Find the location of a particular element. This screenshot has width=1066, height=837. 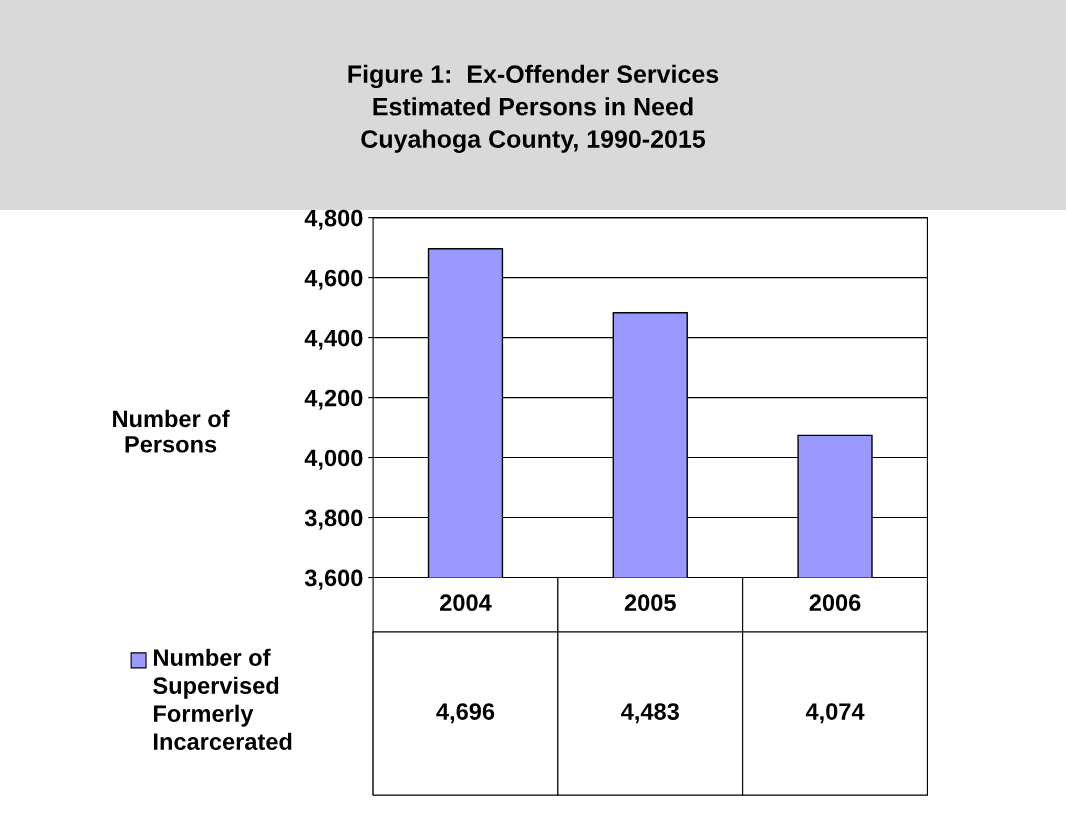

y-tick-label: 4,600 is located at coordinates (333, 279).